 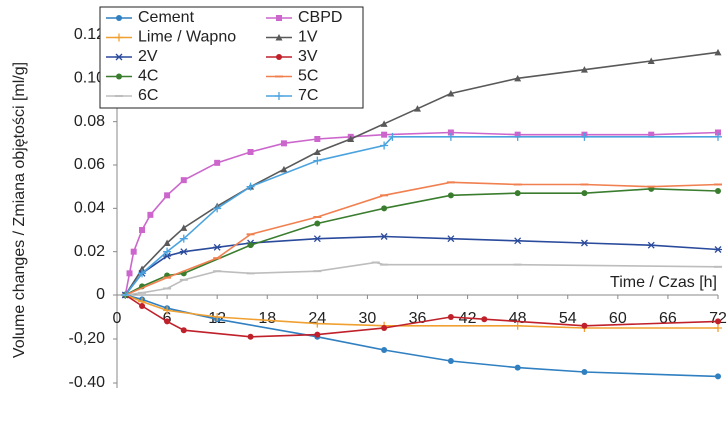 I want to click on y-tick-label: 0, so click(x=100, y=294).